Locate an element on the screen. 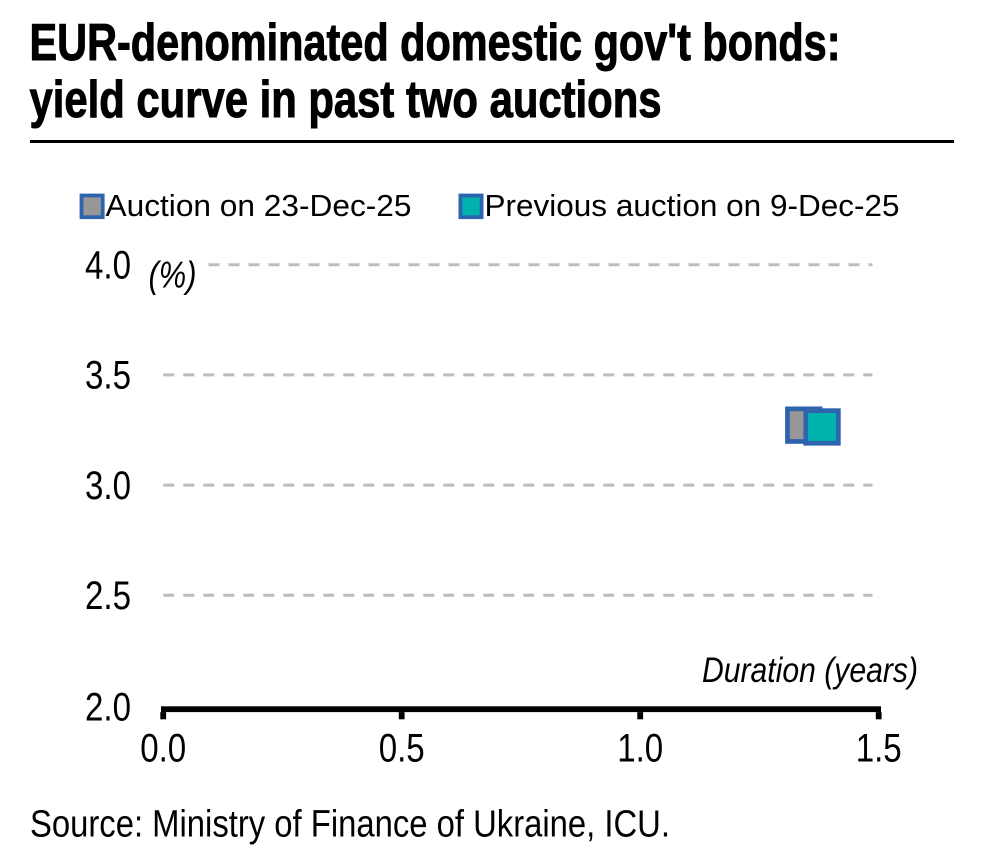 The image size is (981, 865). svg-text:yield curve in past two auctio: yield curve in past two auctions is located at coordinates (346, 100).